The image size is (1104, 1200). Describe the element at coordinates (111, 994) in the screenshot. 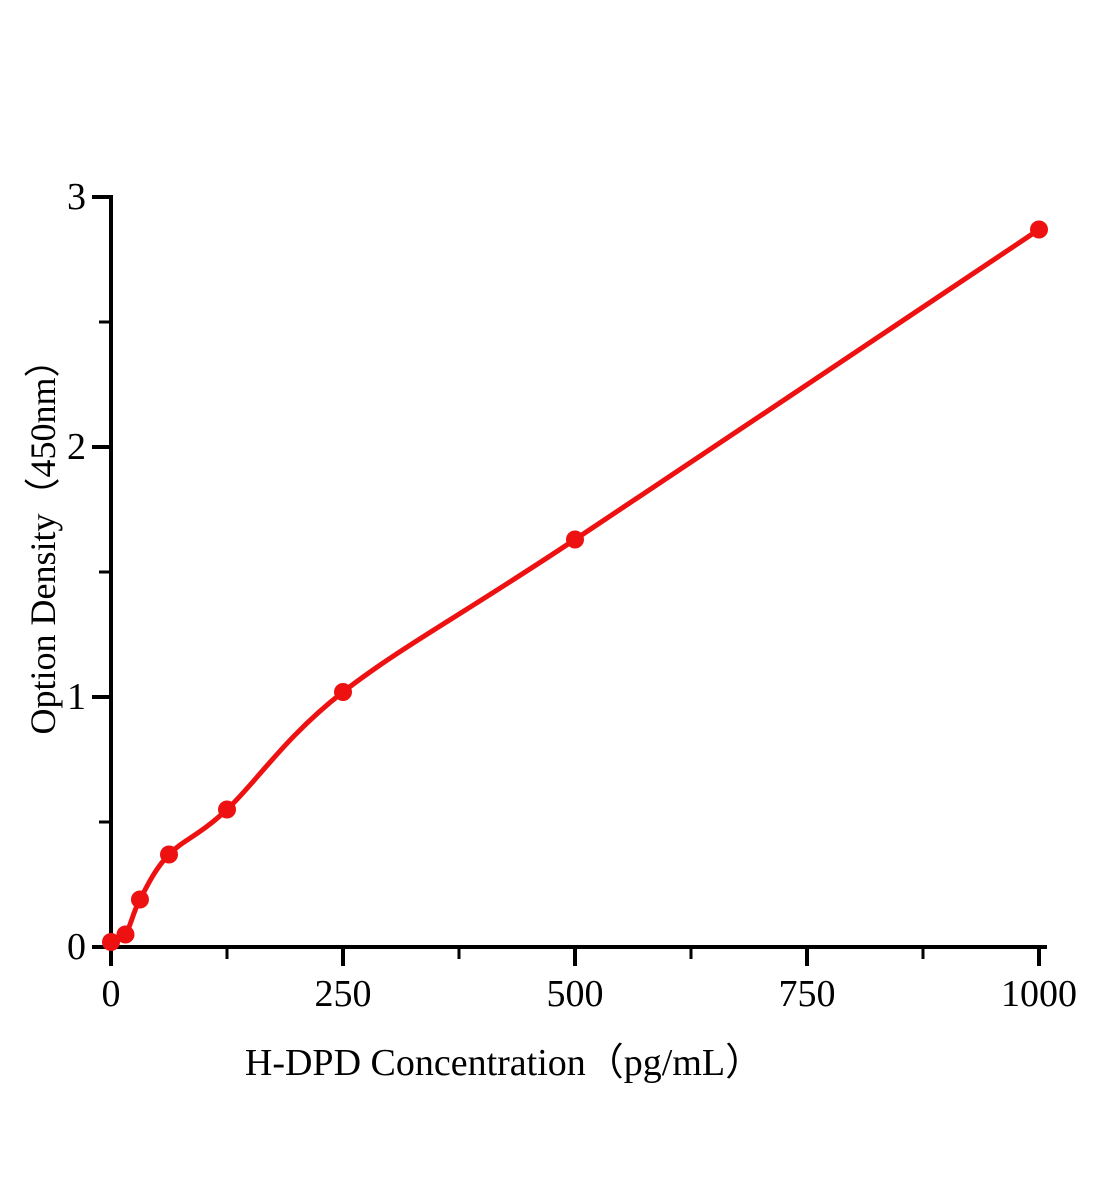

I see `x-tick-label: 0` at that location.